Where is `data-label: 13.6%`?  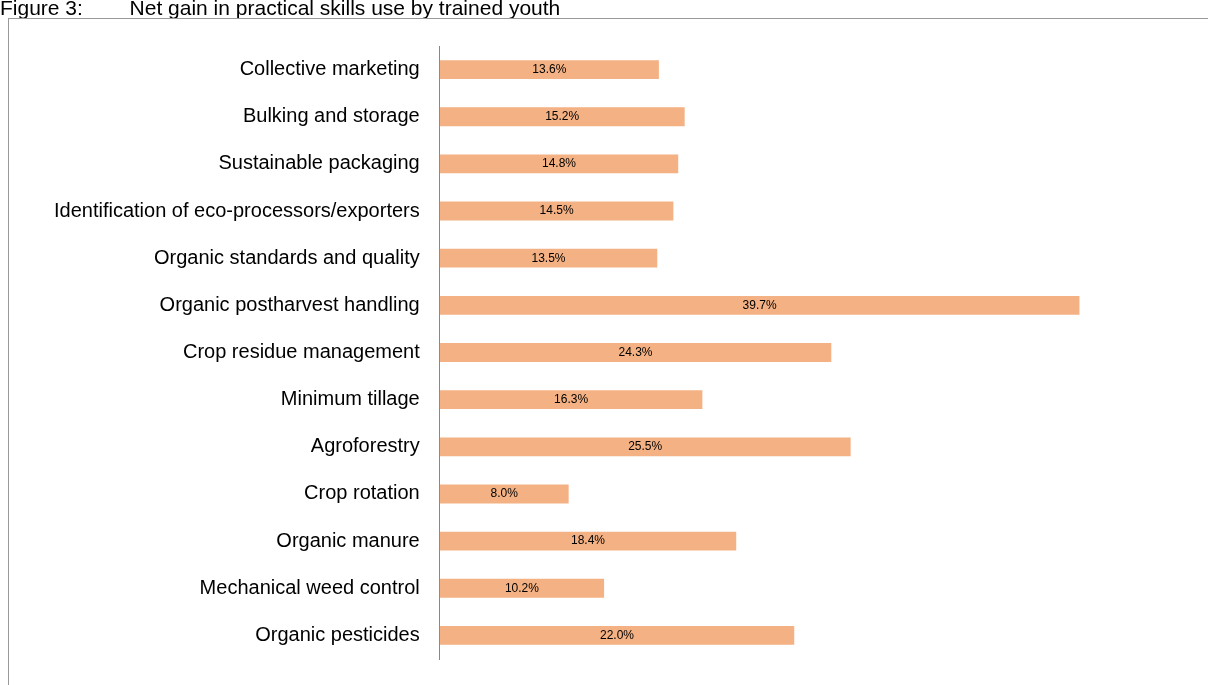
data-label: 13.6% is located at coordinates (549, 68).